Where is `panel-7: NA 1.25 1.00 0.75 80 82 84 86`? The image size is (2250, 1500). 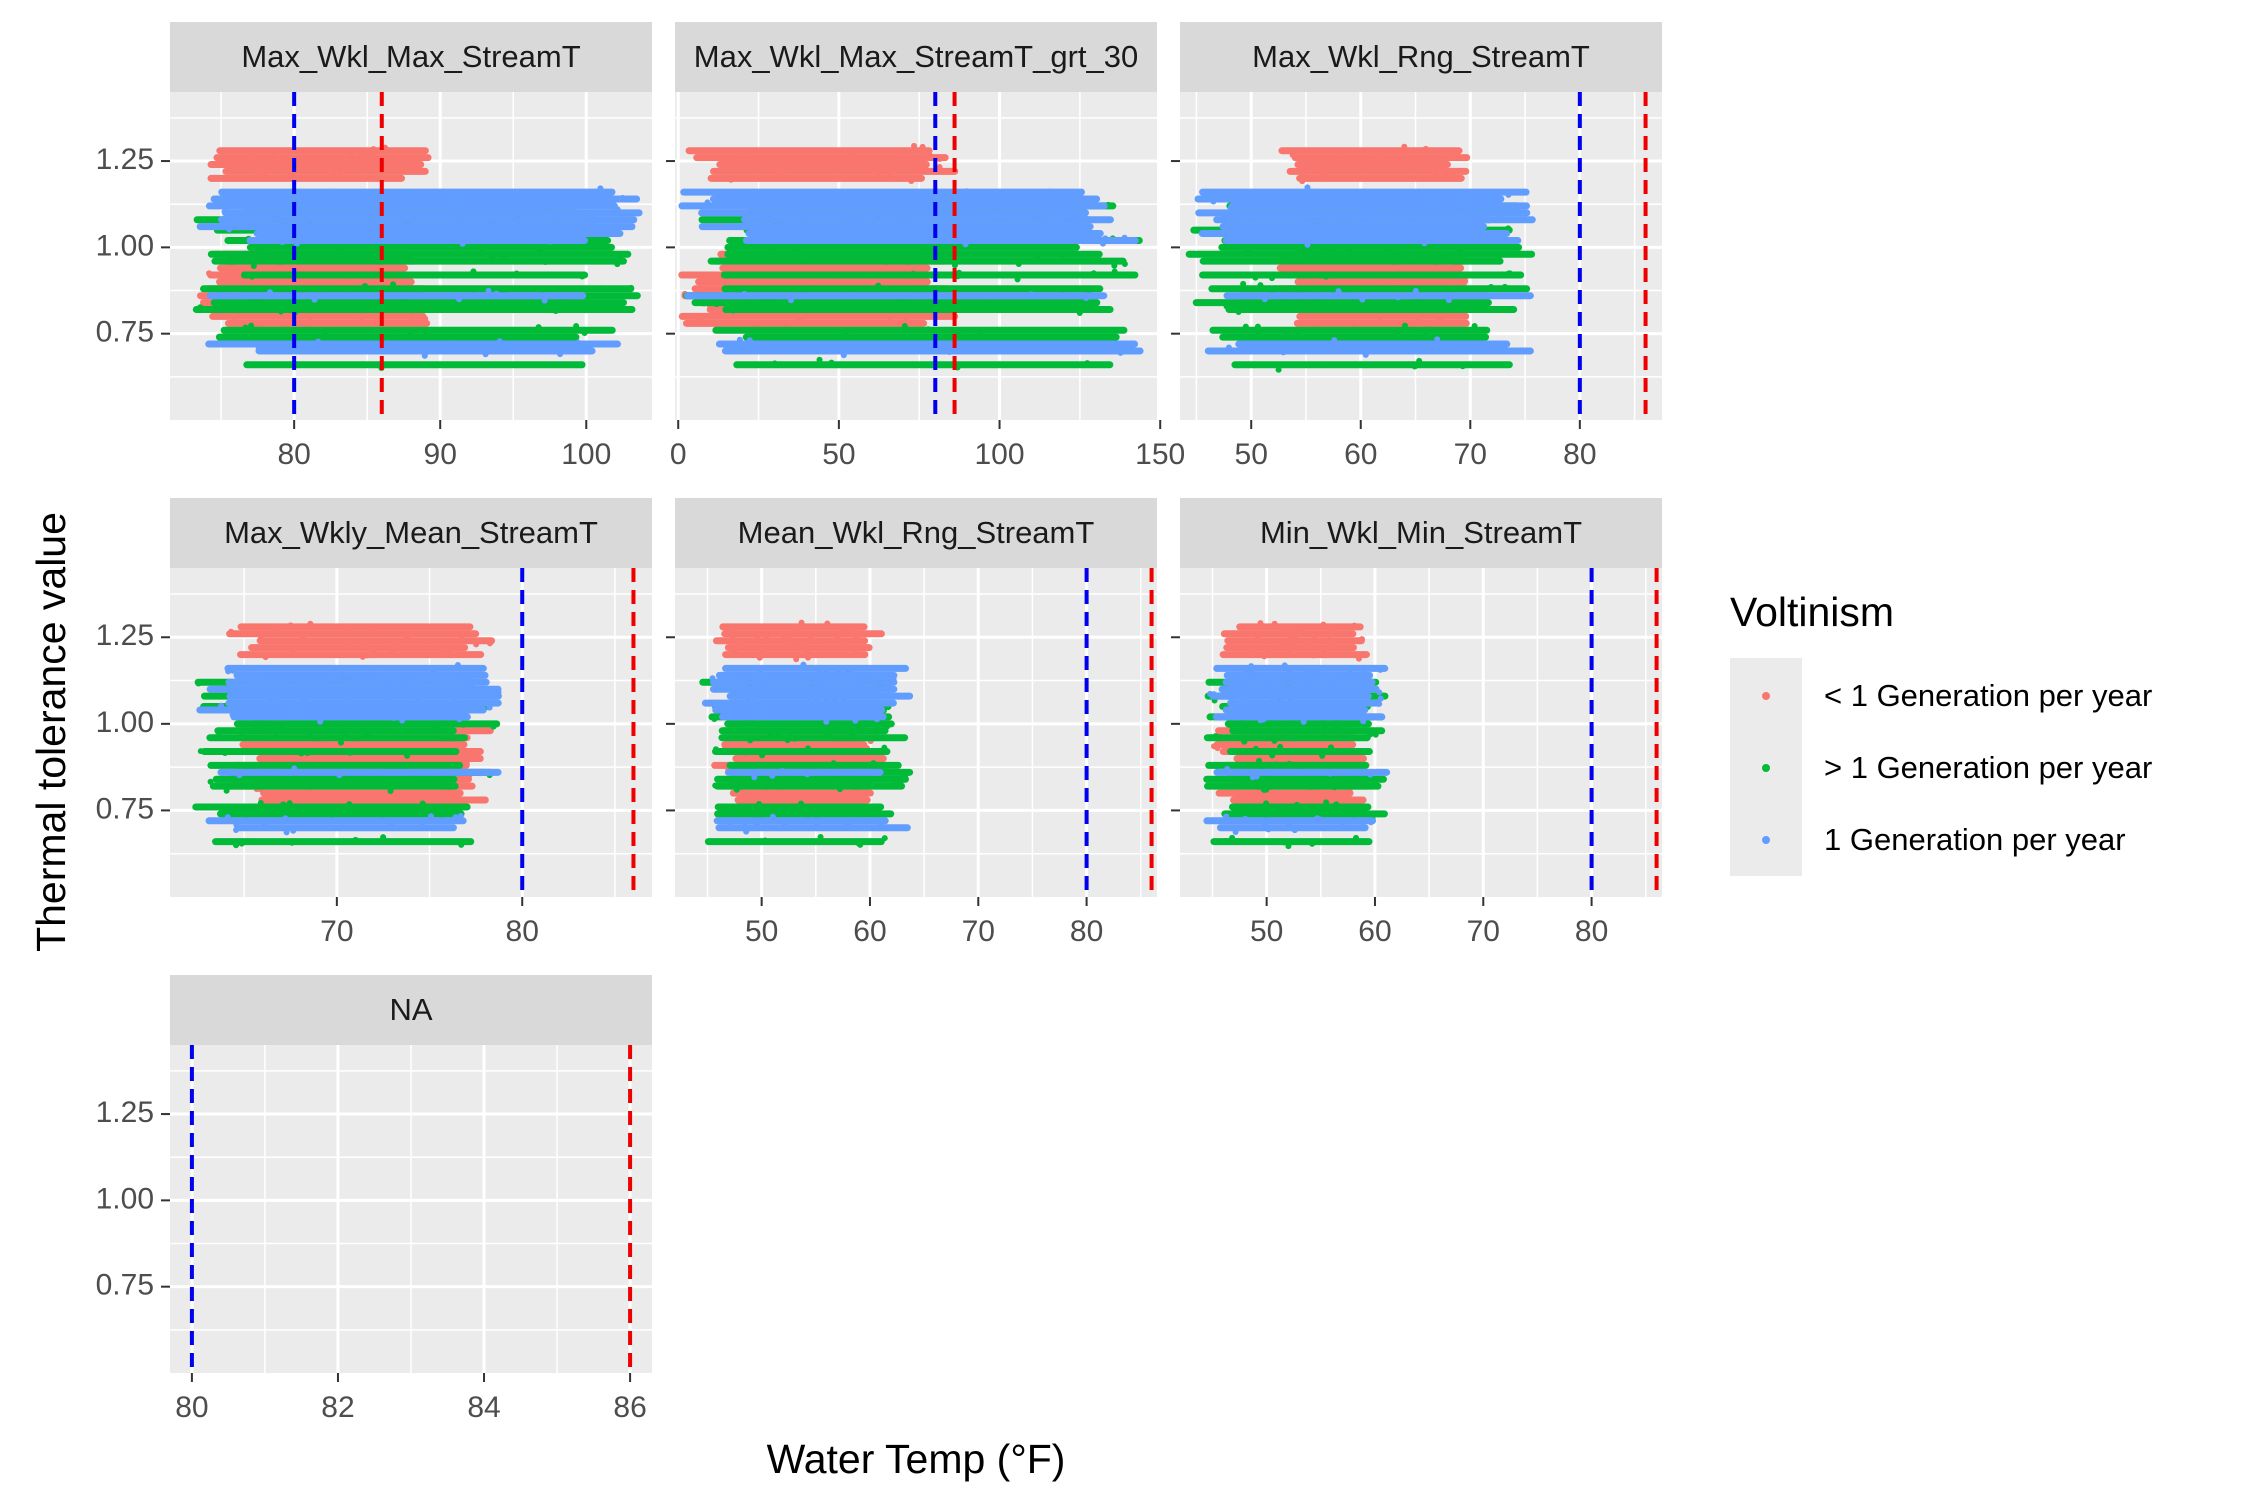
panel-7: NA 1.25 1.00 0.75 80 82 84 86 is located at coordinates (374, 1199).